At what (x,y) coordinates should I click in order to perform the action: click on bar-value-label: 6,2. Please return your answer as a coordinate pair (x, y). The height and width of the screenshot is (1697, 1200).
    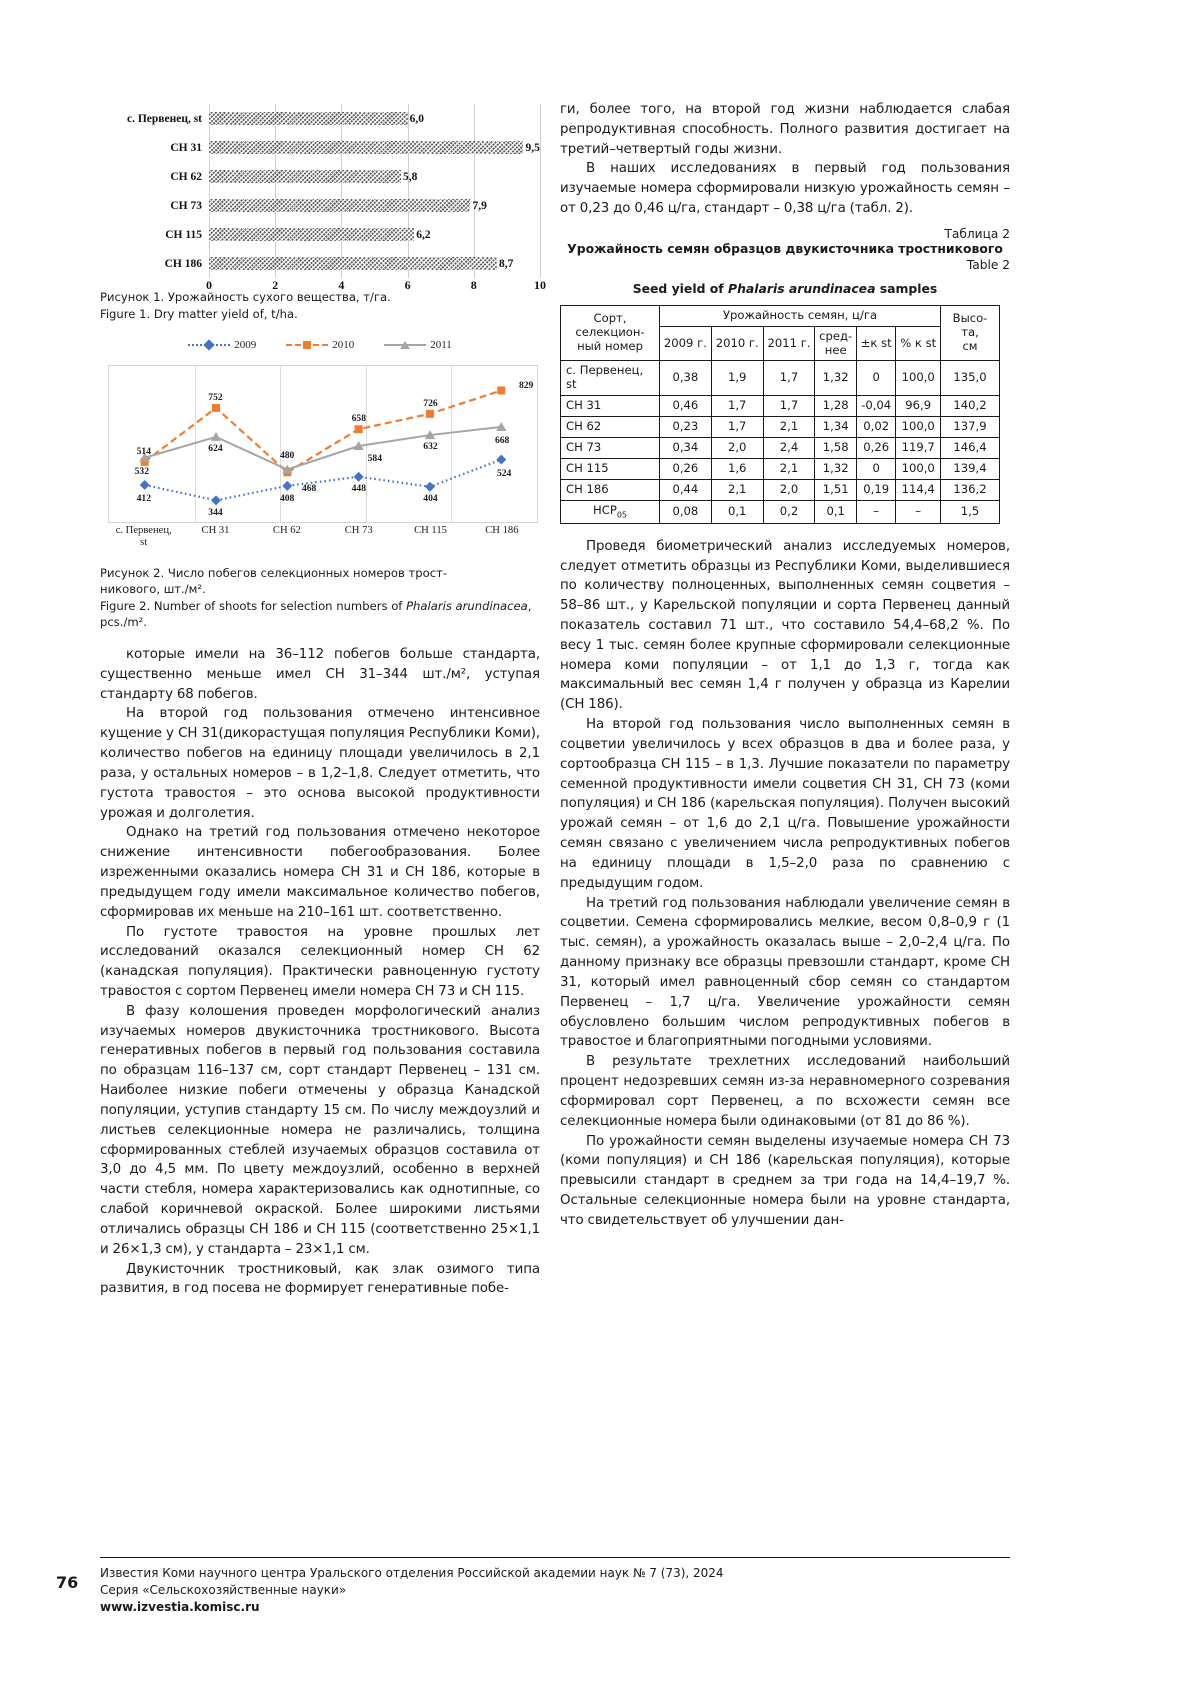
    Looking at the image, I should click on (423, 234).